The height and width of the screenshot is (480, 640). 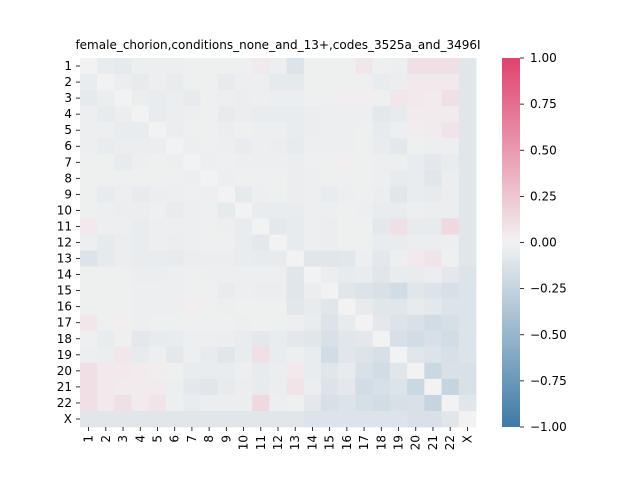 I want to click on y-tick-label: 13, so click(x=64, y=259).